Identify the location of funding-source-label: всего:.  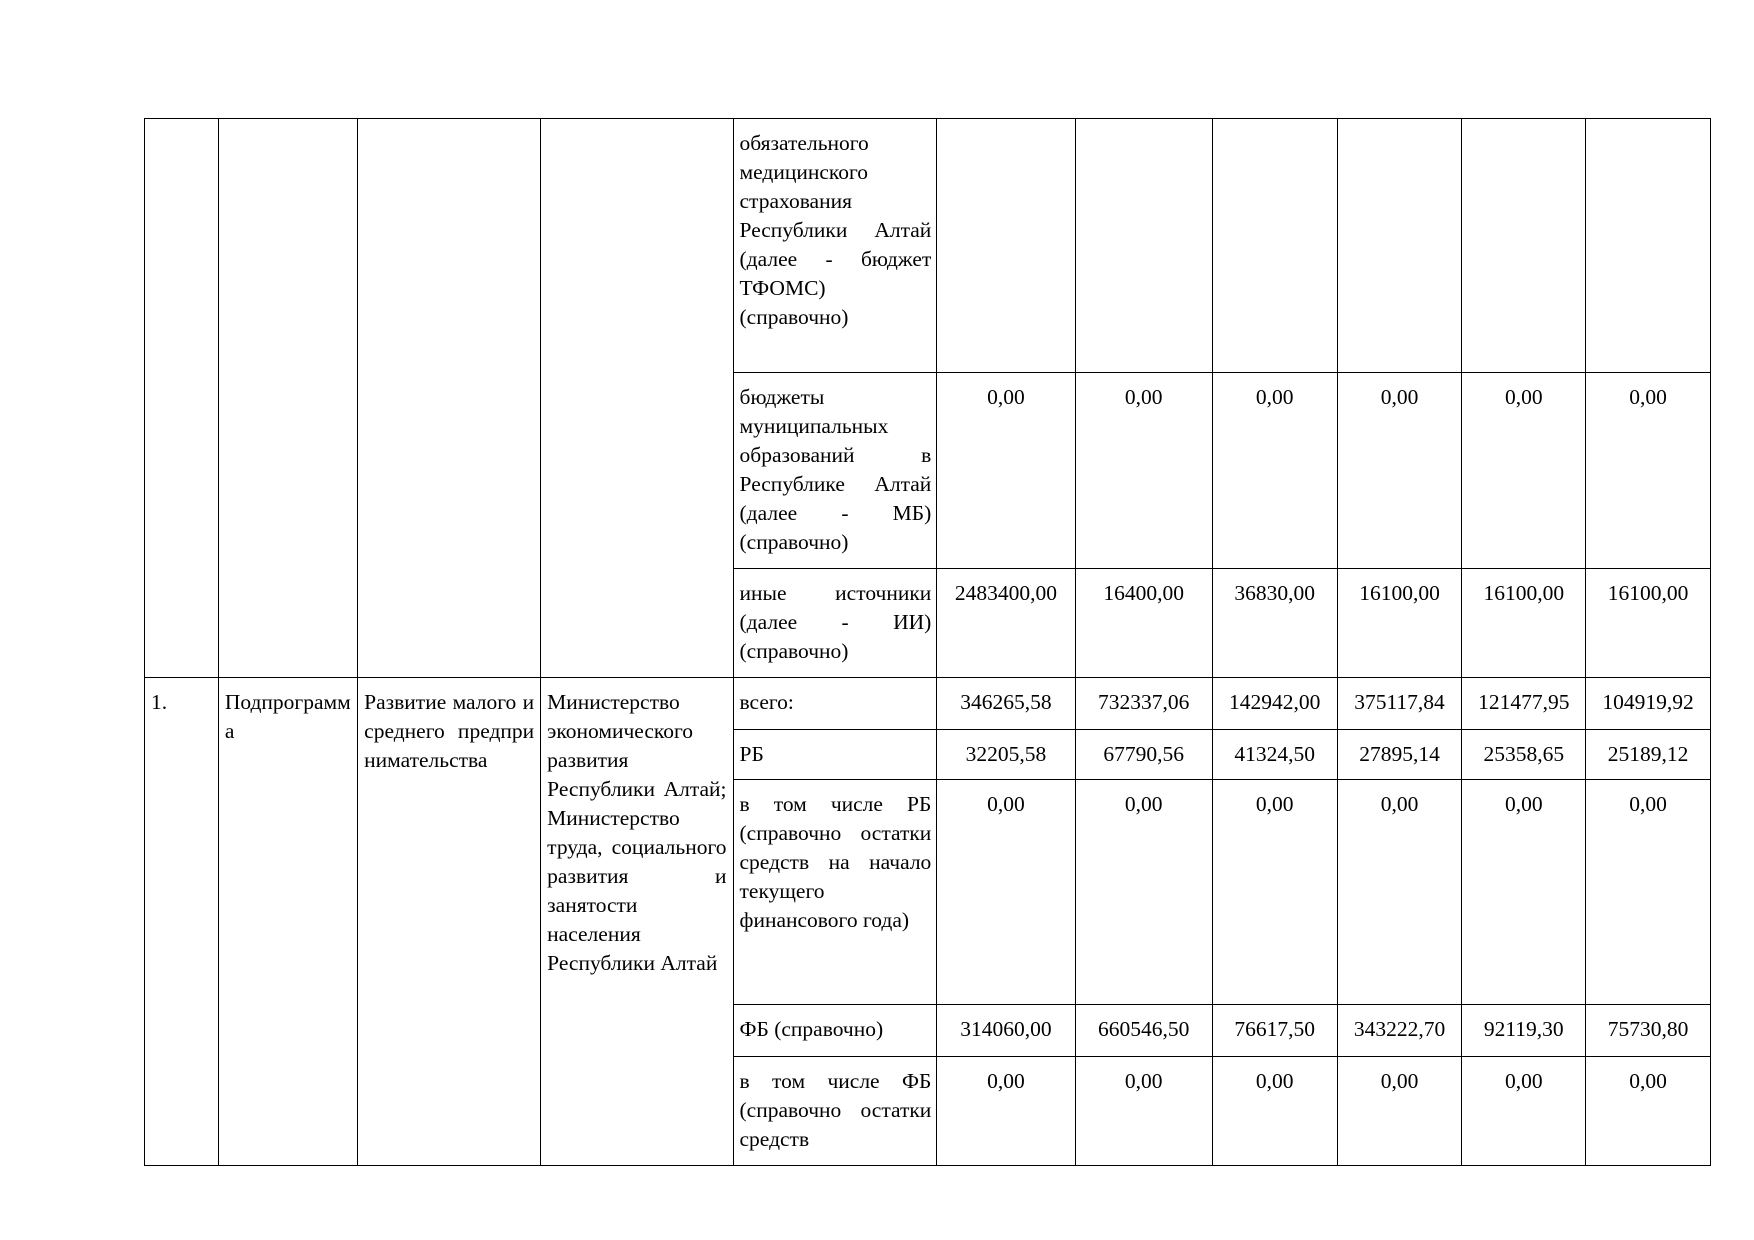
(835, 703).